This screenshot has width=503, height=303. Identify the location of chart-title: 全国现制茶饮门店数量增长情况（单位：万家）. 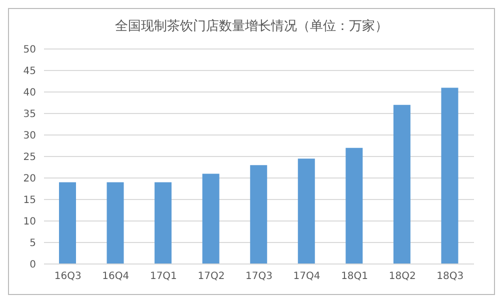
(251, 27).